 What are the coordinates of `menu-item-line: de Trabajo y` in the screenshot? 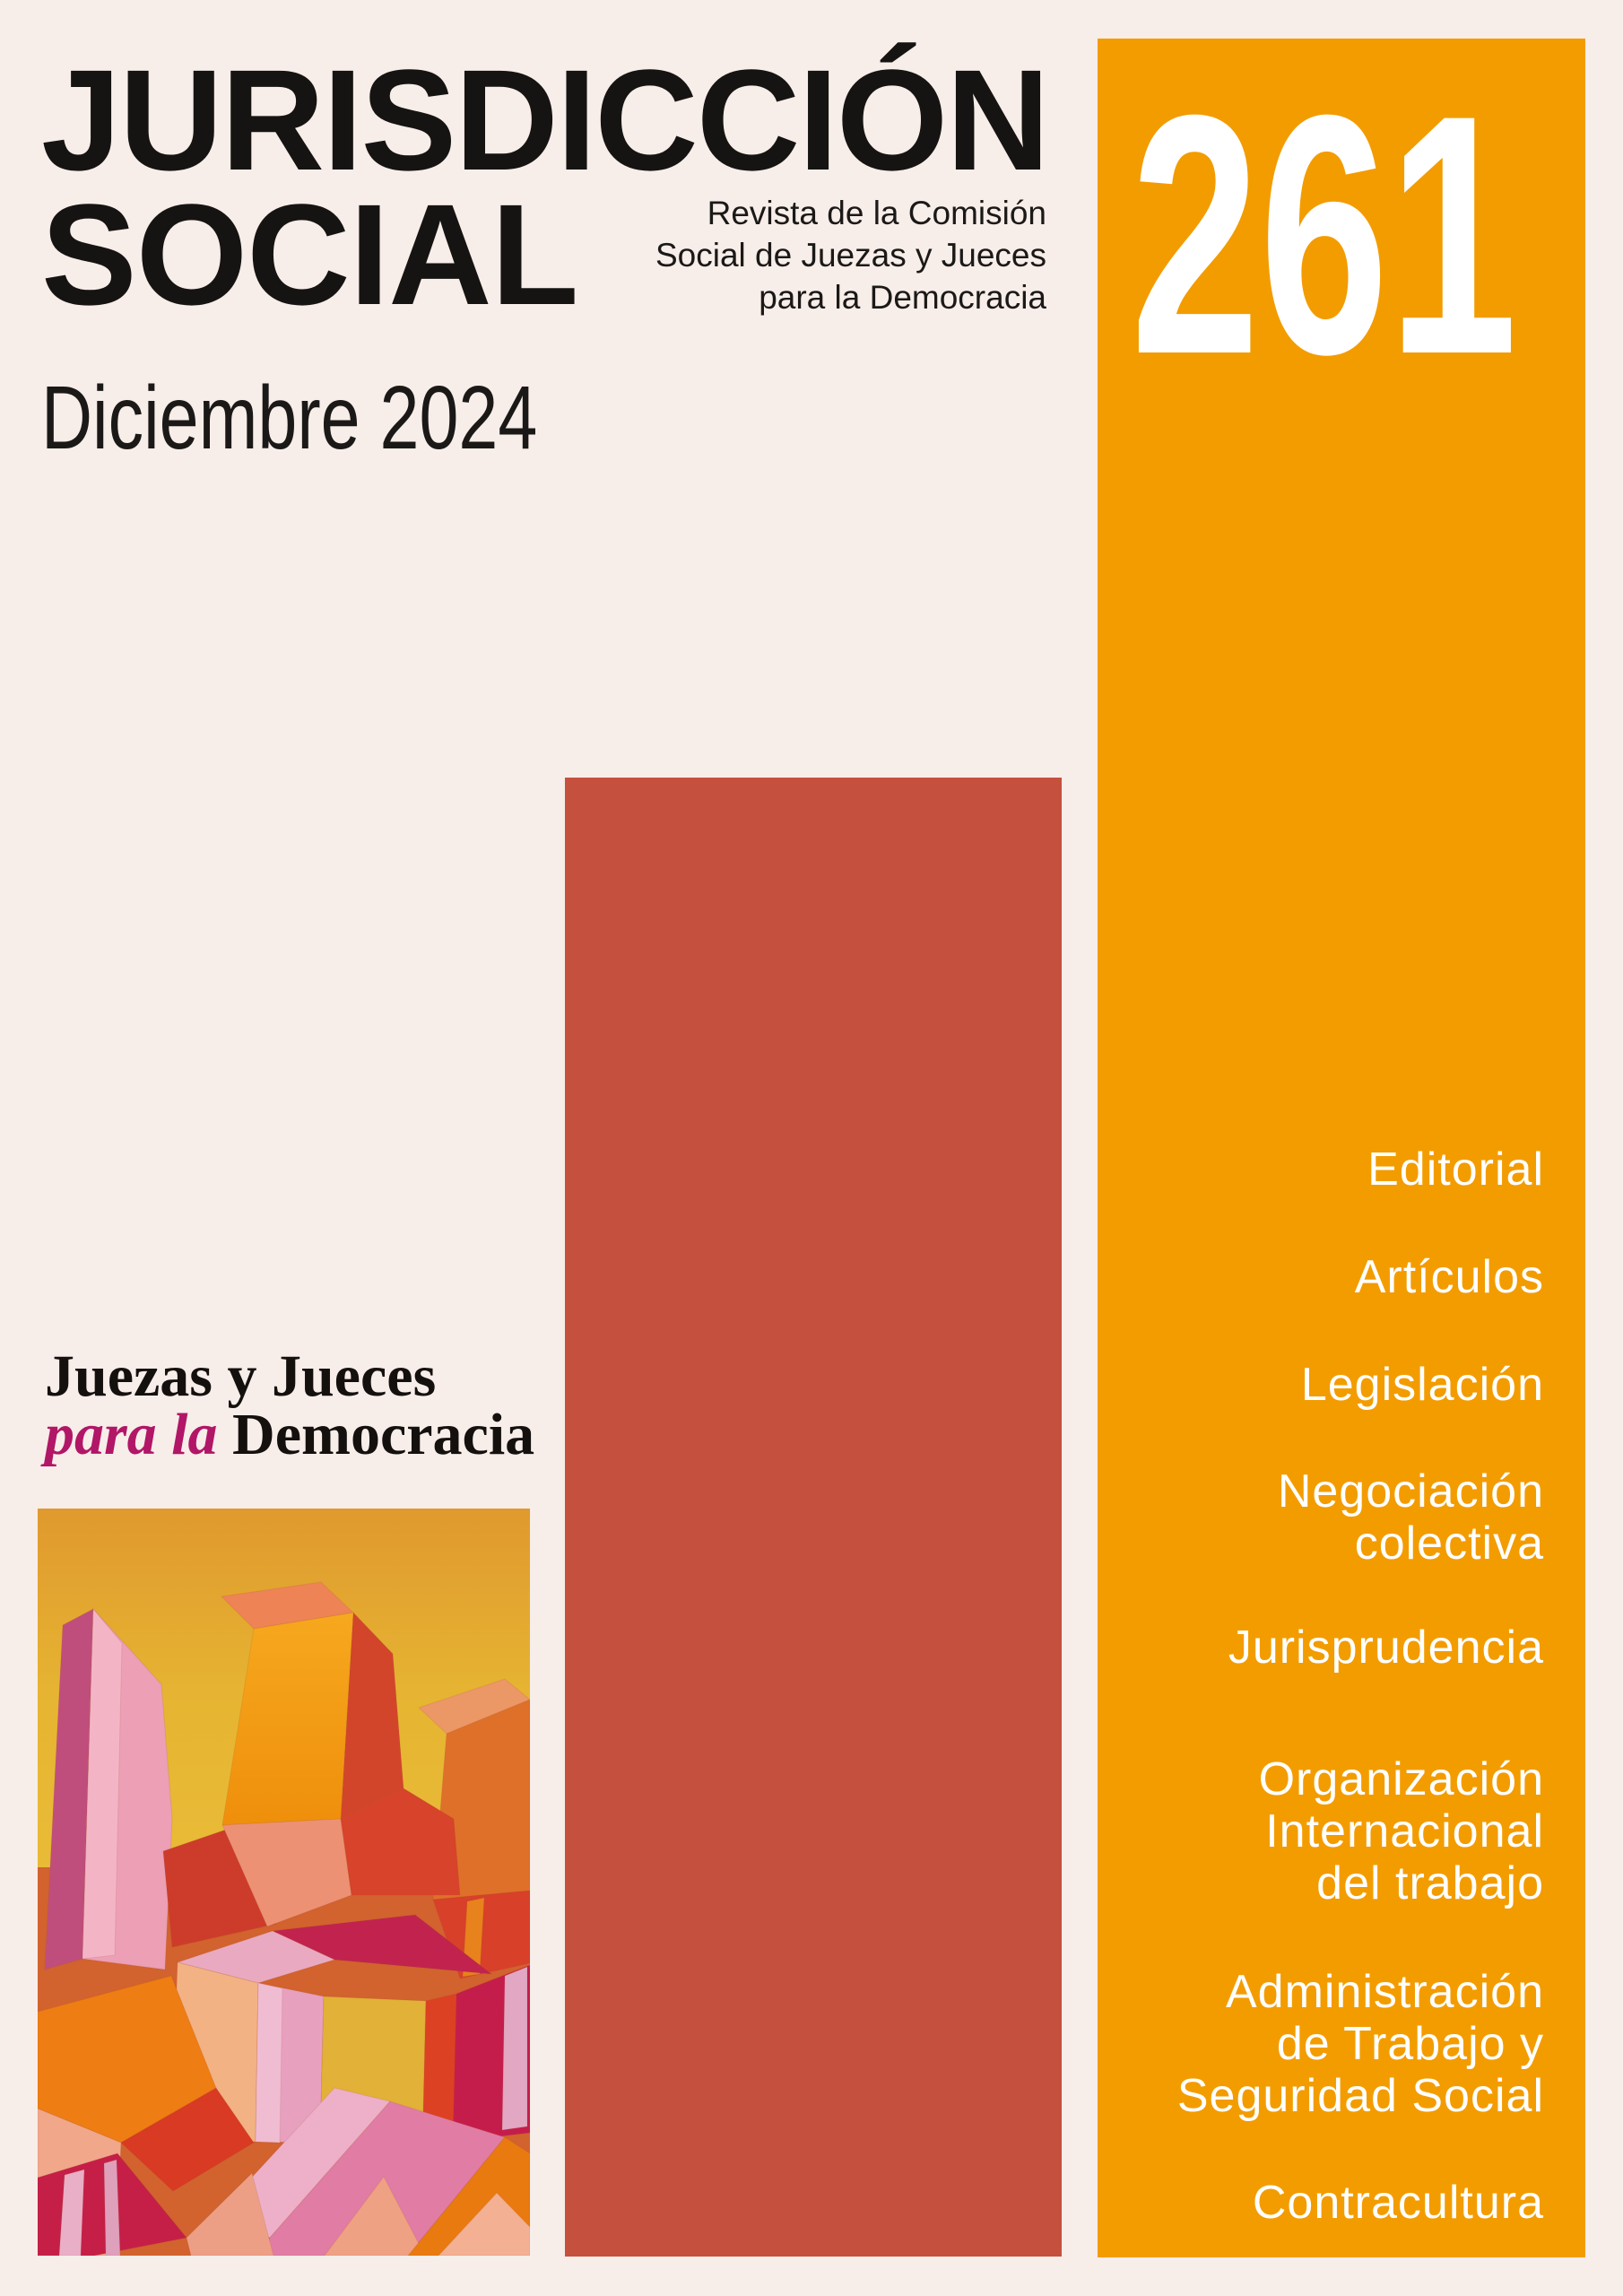 It's located at (1410, 2044).